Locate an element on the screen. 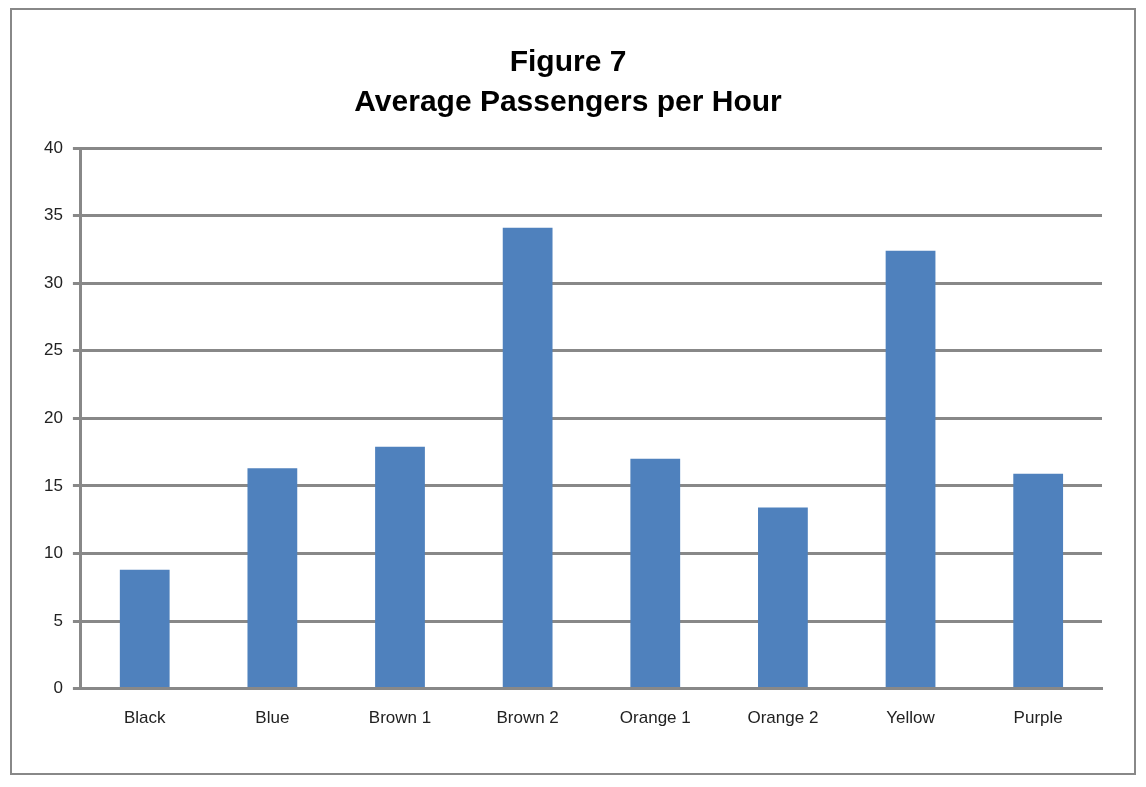 The height and width of the screenshot is (787, 1146). y-tick-label: 15 is located at coordinates (53, 485).